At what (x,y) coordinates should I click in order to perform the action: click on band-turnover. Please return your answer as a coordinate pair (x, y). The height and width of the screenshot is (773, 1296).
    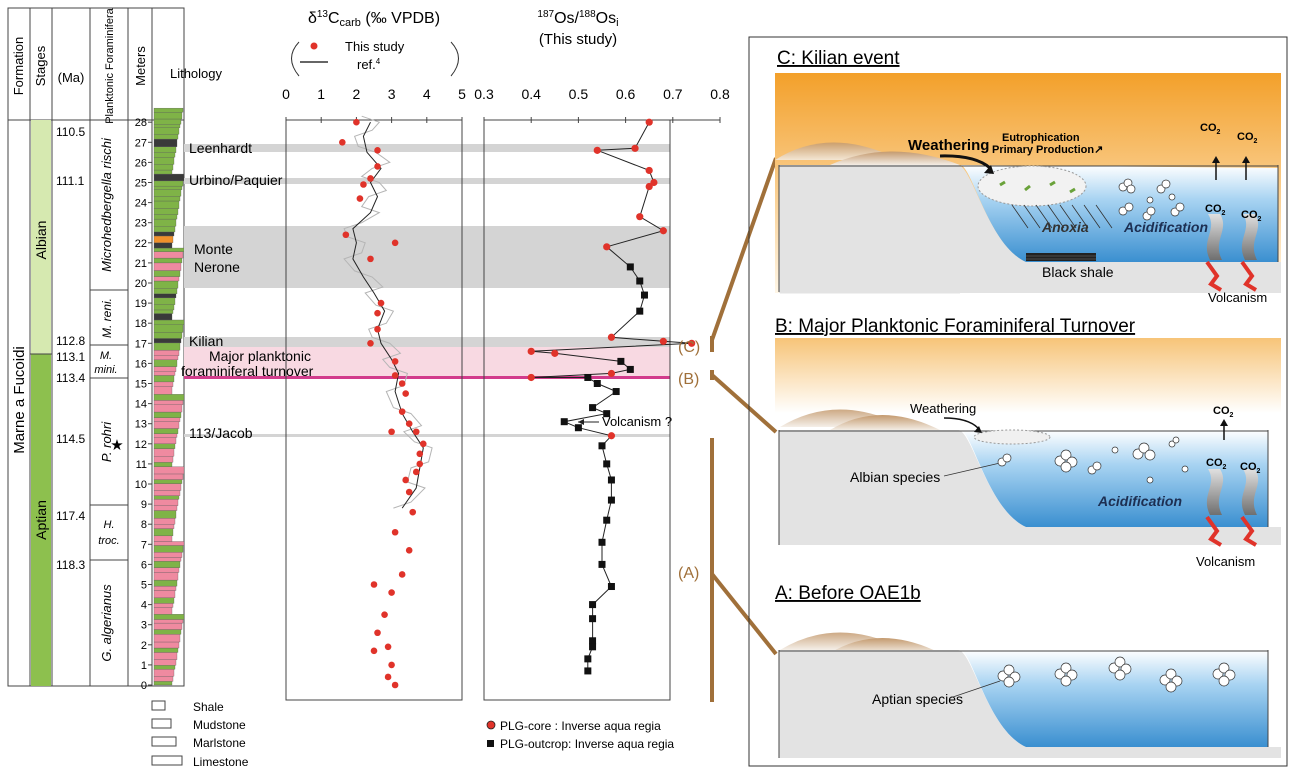
    Looking at the image, I should click on (427, 362).